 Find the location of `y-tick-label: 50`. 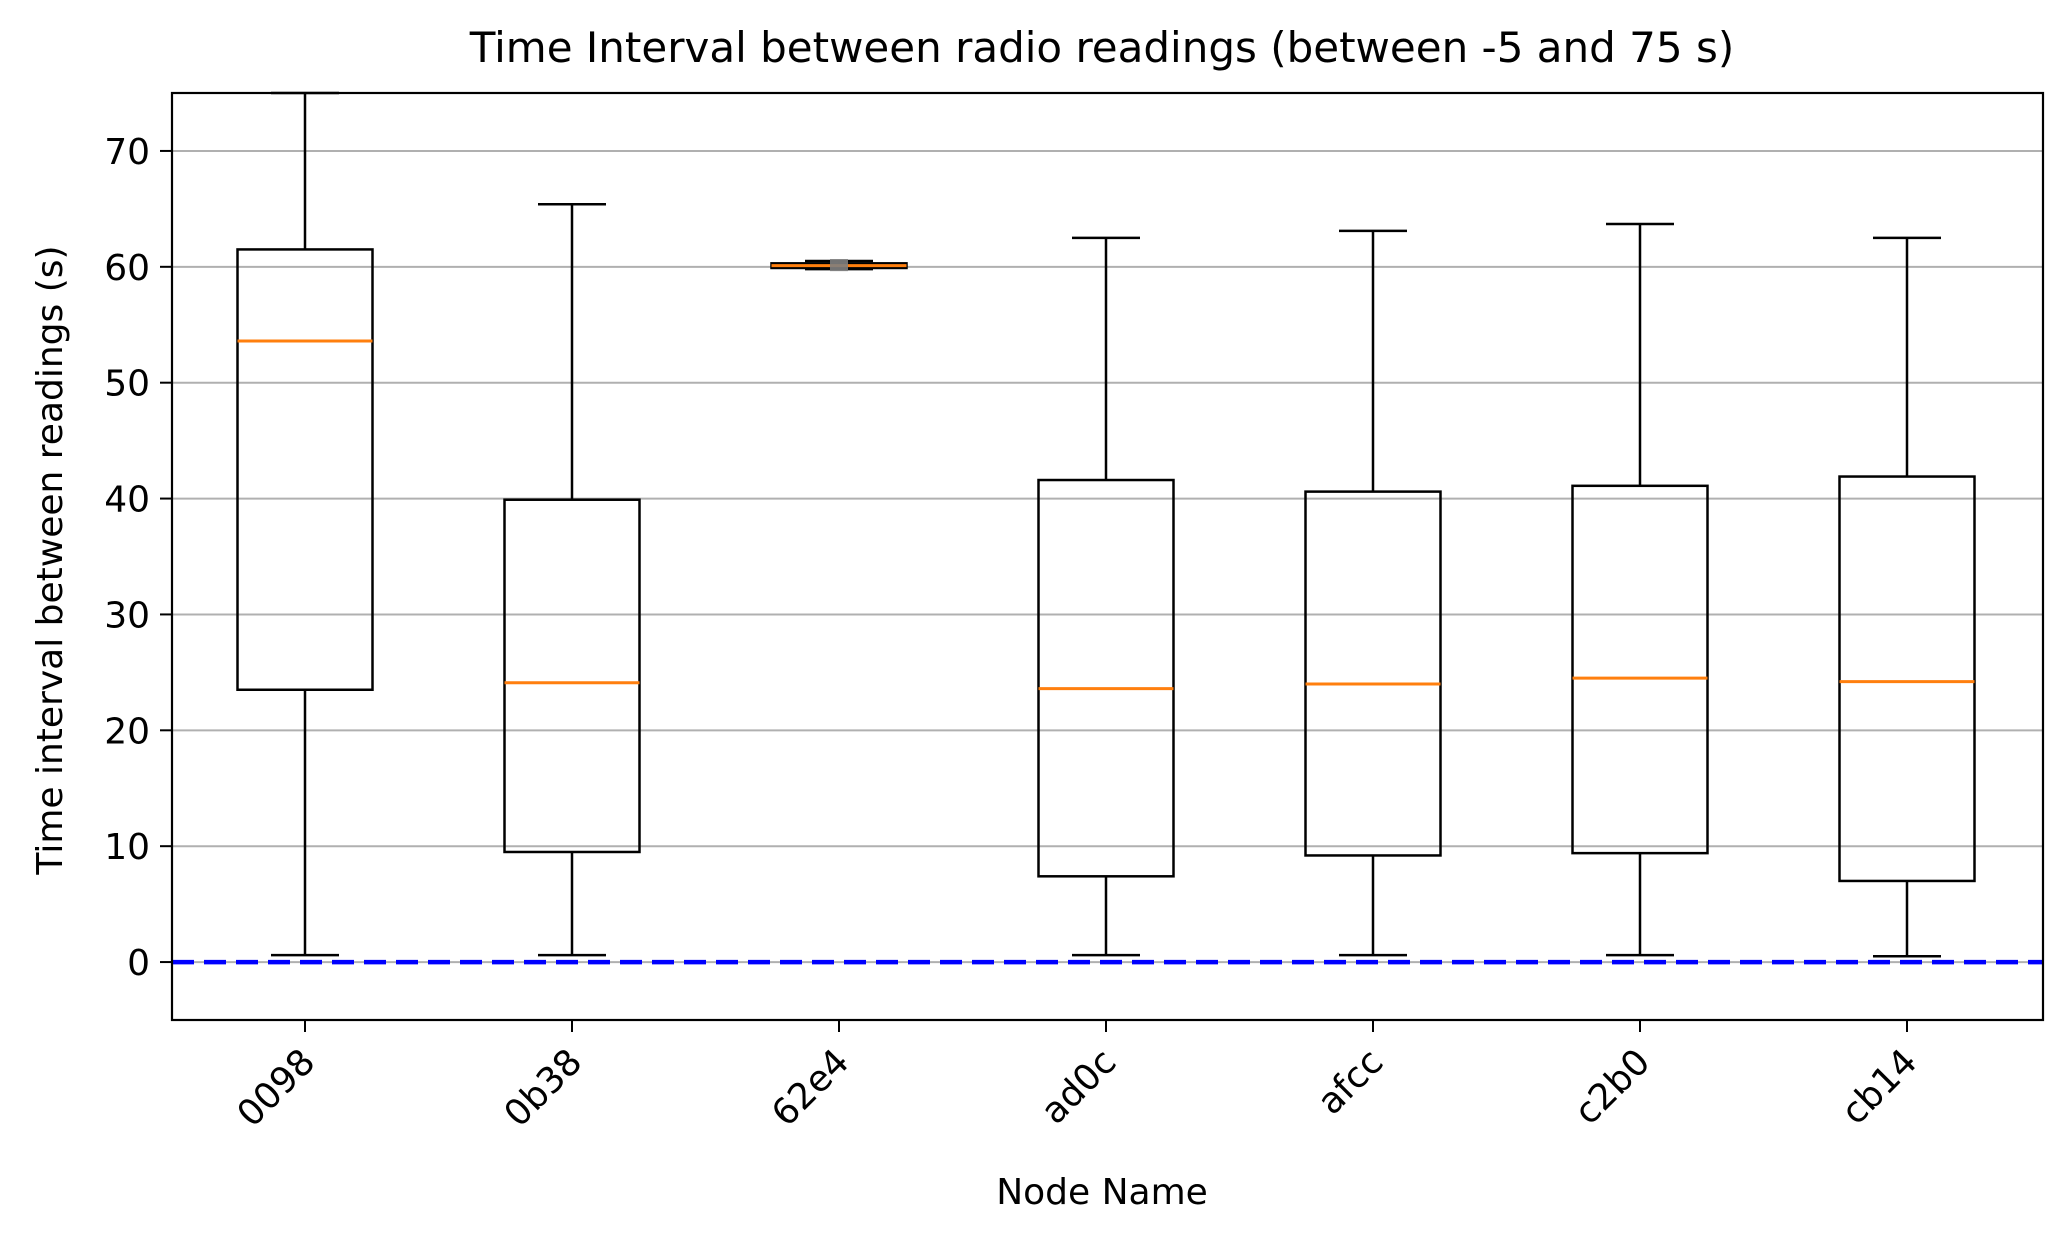

y-tick-label: 50 is located at coordinates (127, 384).